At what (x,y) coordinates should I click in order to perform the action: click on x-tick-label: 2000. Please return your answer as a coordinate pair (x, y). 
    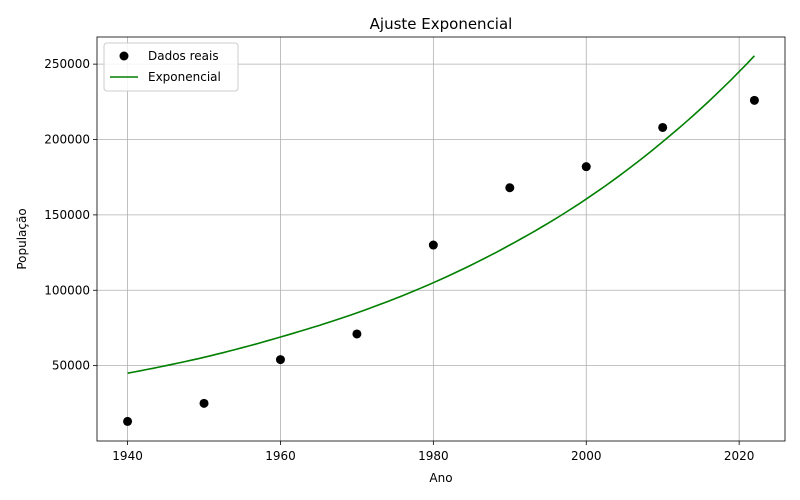
    Looking at the image, I should click on (586, 456).